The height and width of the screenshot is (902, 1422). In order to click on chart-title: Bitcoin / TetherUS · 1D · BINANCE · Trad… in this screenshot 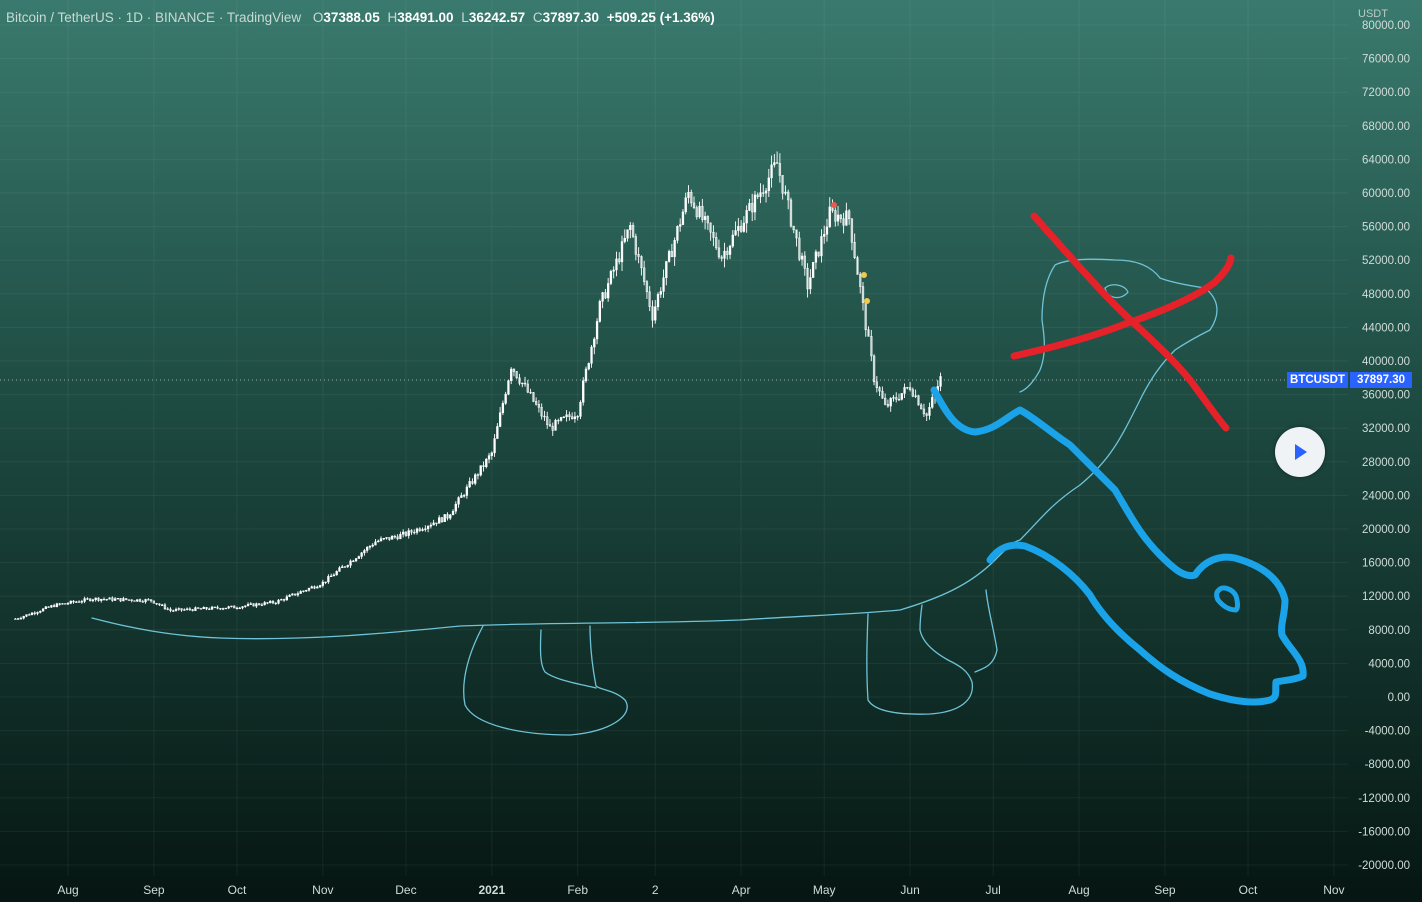, I will do `click(154, 17)`.